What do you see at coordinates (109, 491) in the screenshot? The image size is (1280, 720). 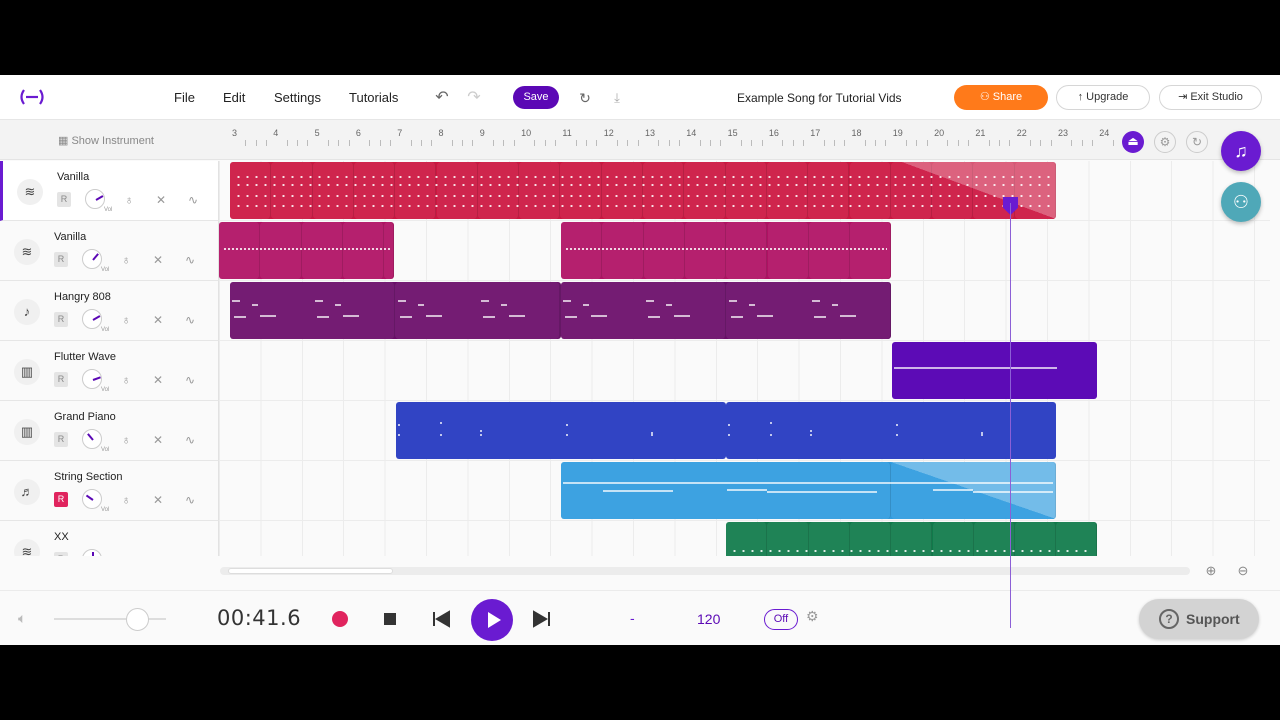 I see `track-header: ♬ String Section R Vol ♁ ✕ ∿` at bounding box center [109, 491].